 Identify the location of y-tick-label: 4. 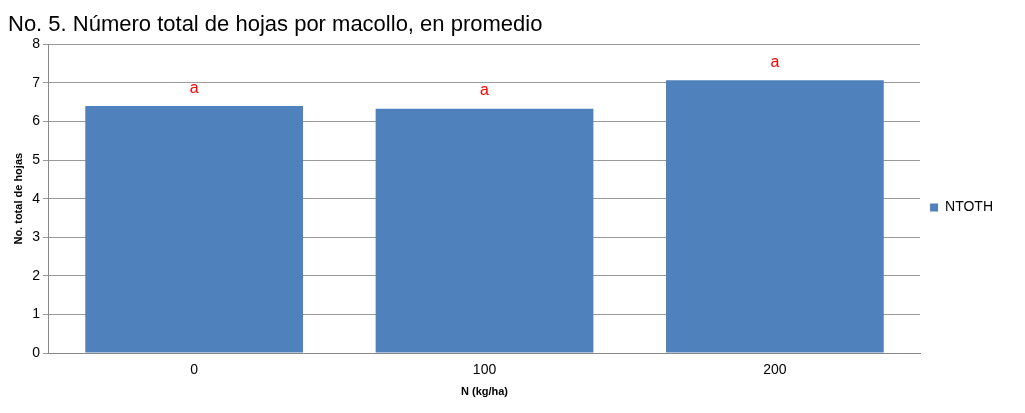
(36, 197).